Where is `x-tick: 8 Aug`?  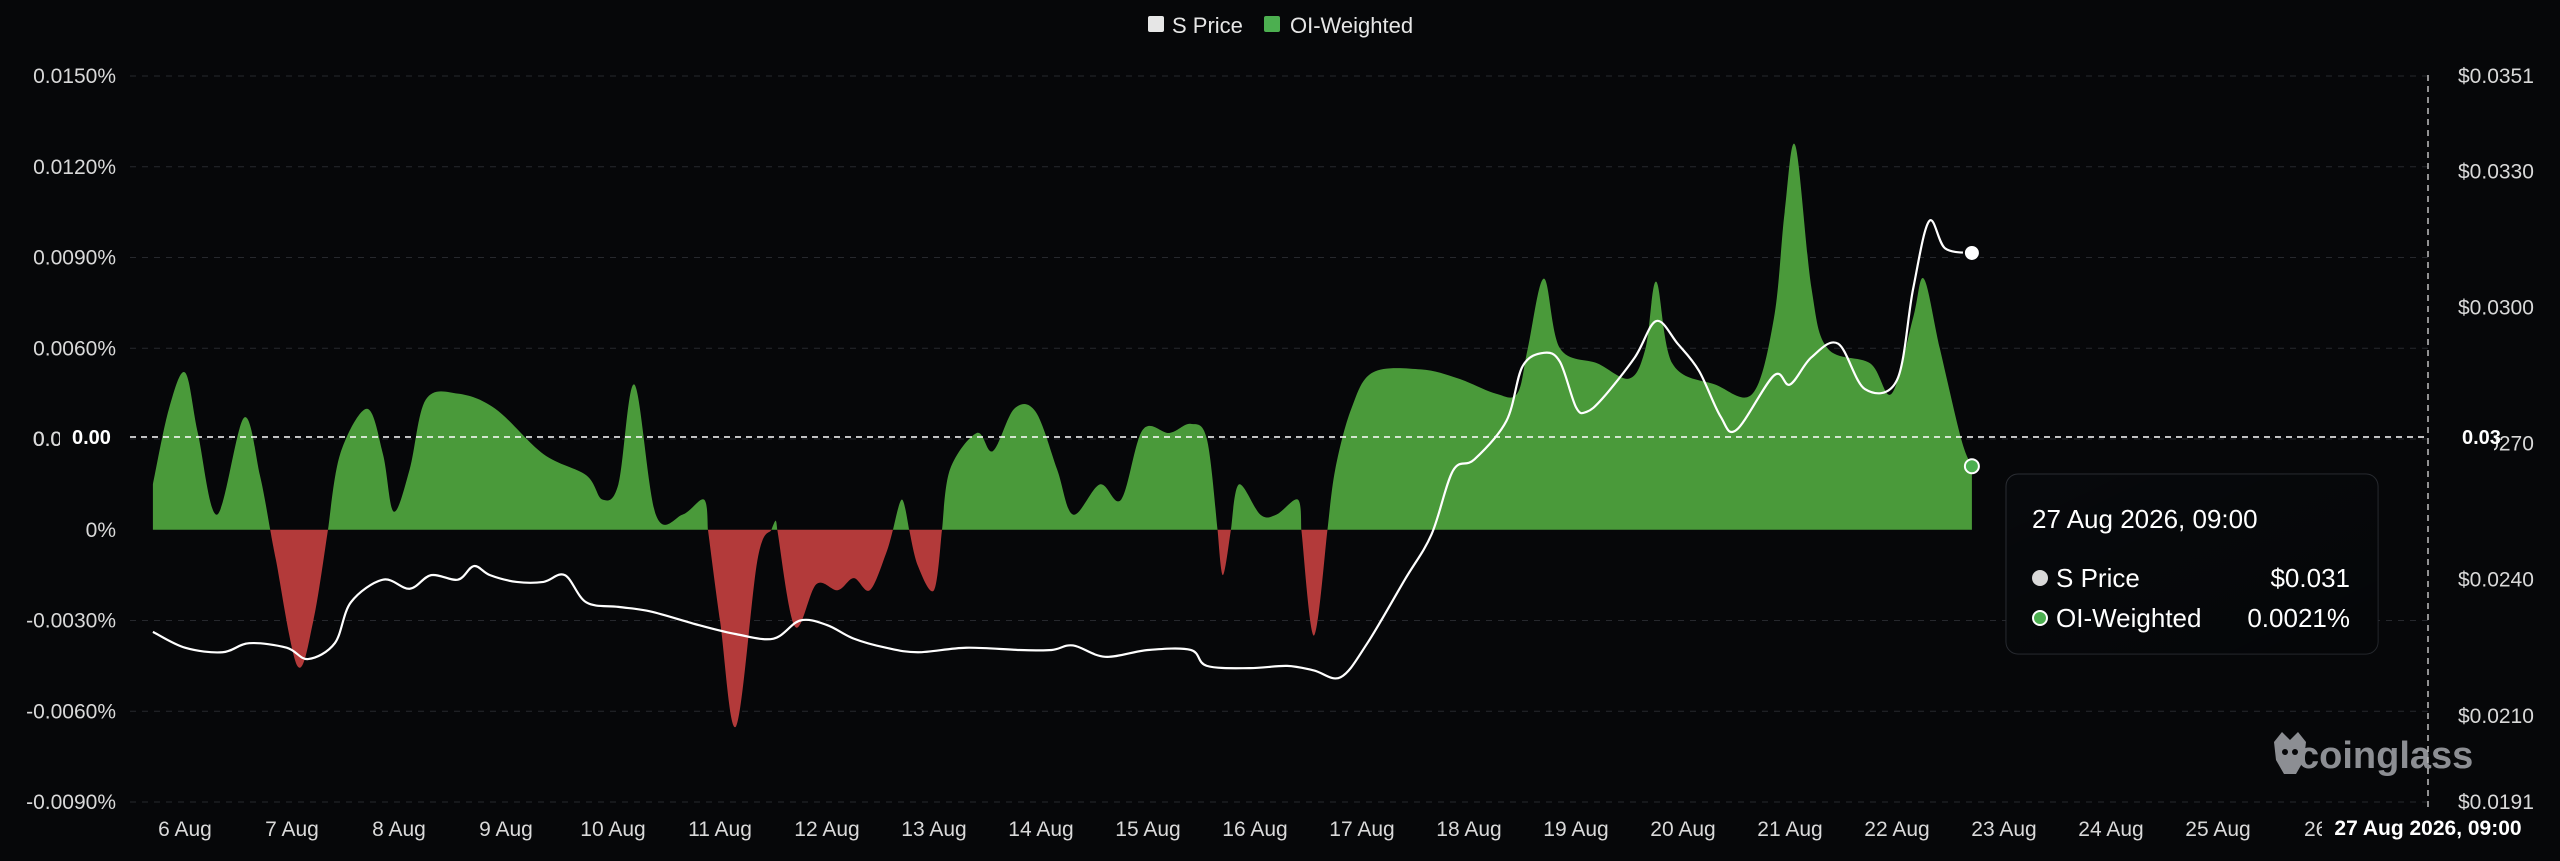 x-tick: 8 Aug is located at coordinates (399, 829).